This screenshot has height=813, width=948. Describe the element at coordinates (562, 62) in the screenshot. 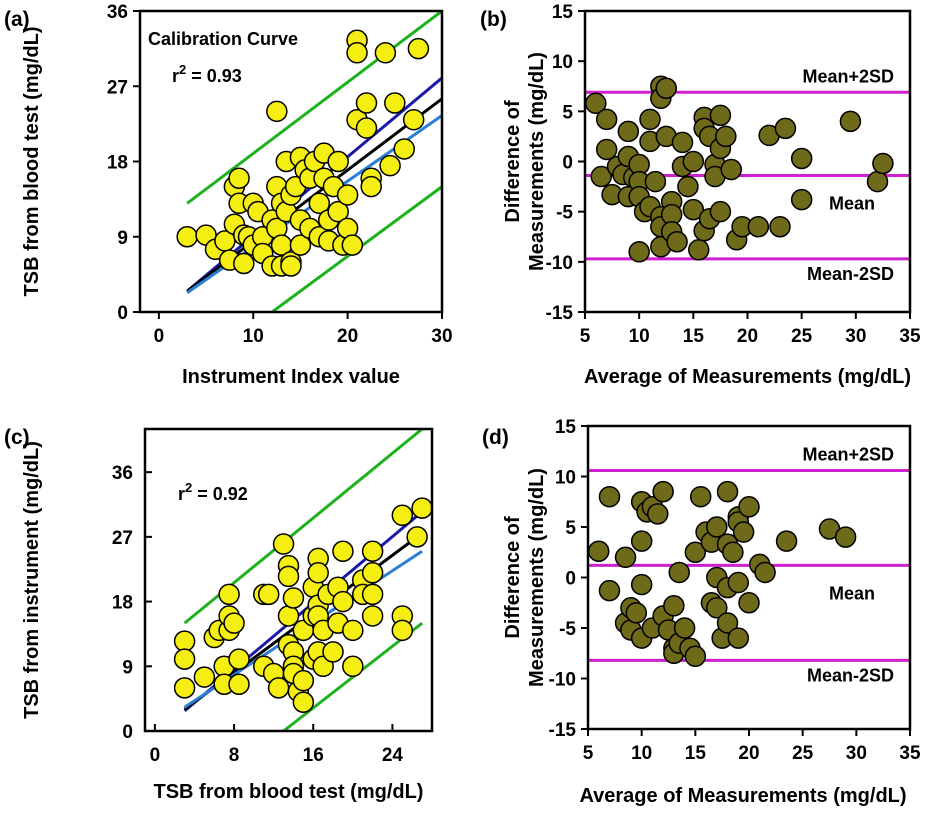

I see `y-tick-label: 10` at that location.